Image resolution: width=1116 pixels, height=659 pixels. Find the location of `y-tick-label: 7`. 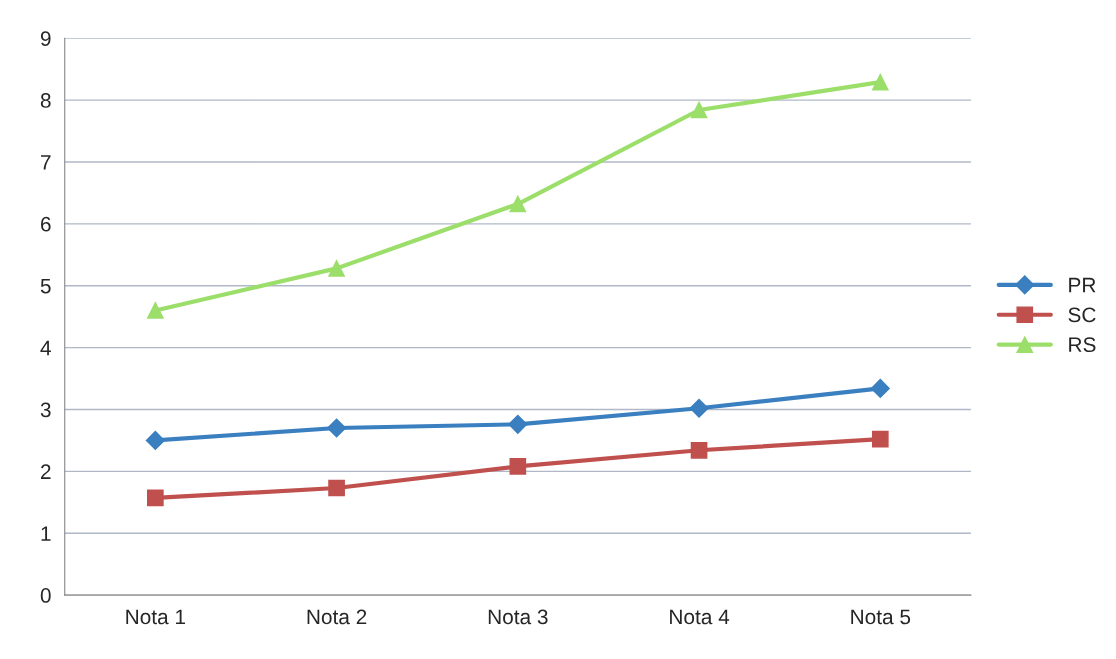

y-tick-label: 7 is located at coordinates (46, 162).